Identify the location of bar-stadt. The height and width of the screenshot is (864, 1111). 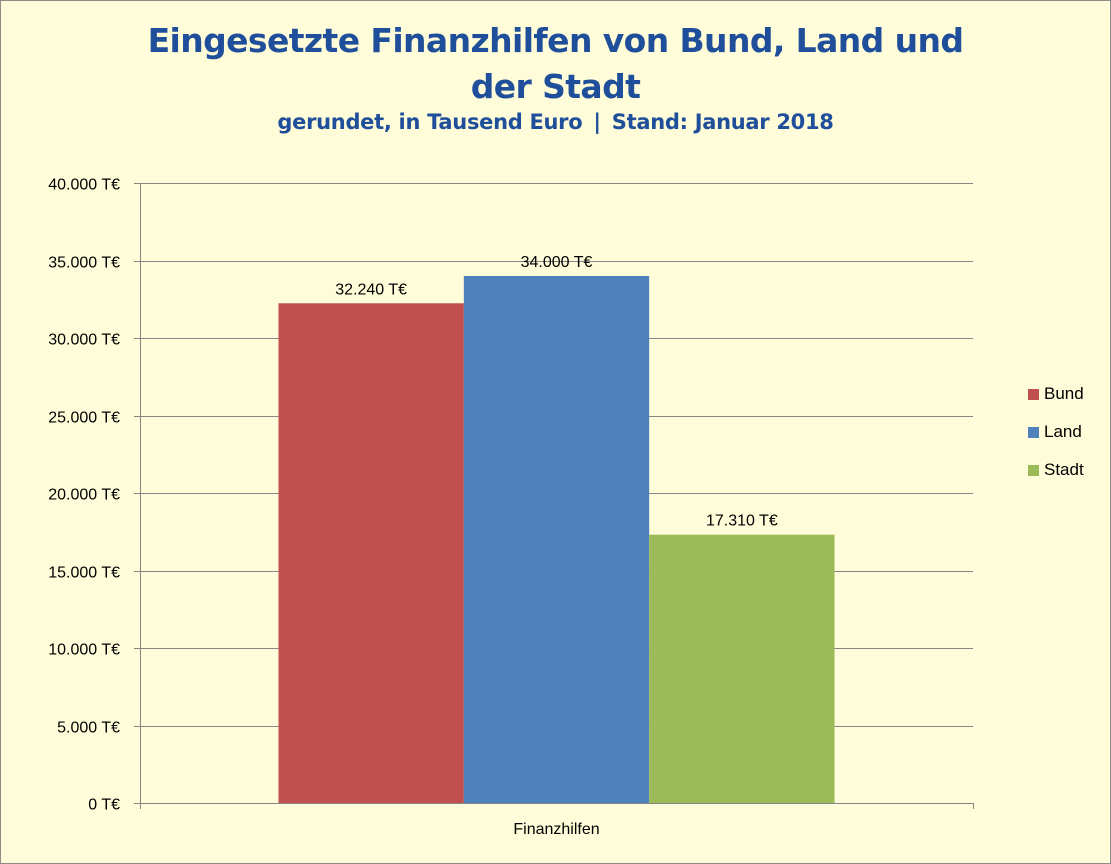
(742, 668).